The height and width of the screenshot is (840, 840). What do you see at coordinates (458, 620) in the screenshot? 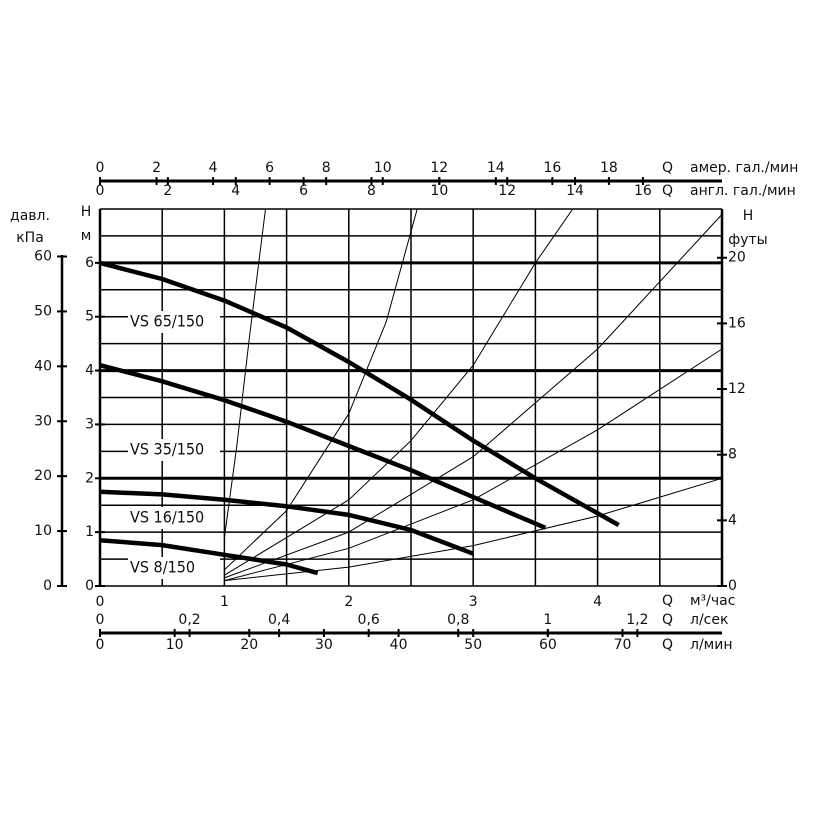
I see `x-tick-label: 0,8` at bounding box center [458, 620].